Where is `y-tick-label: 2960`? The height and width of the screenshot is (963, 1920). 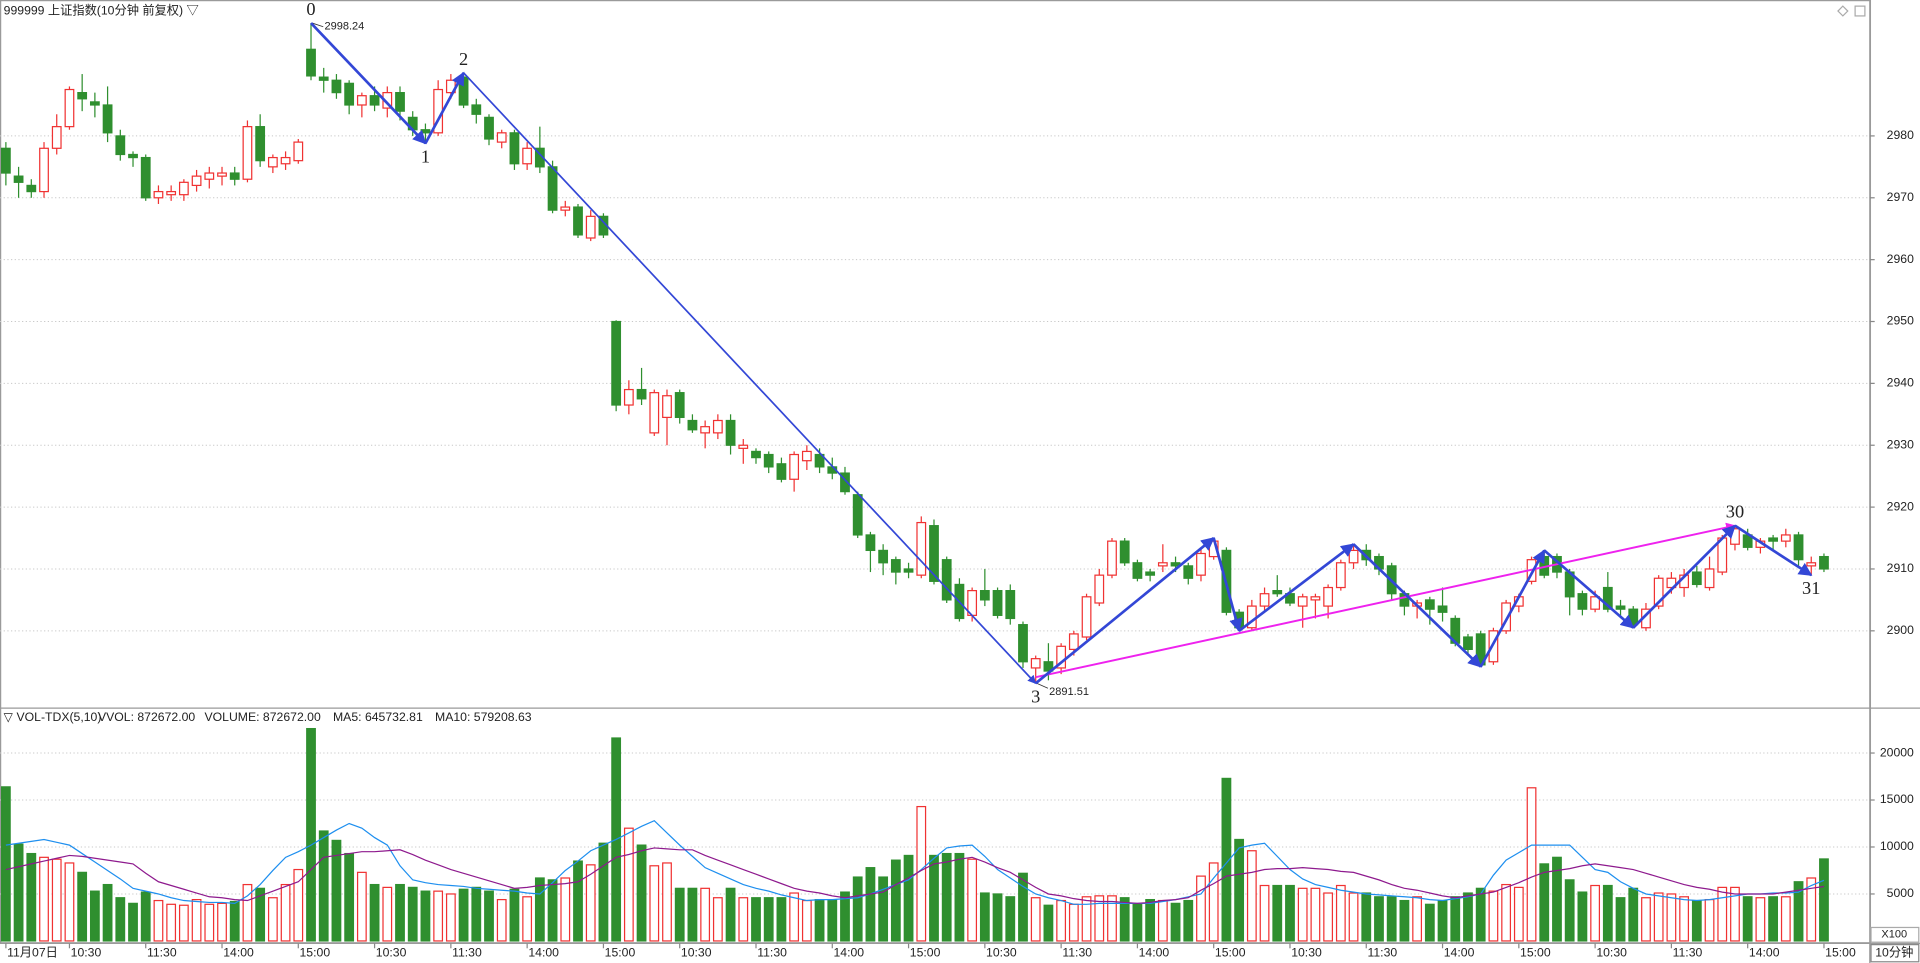
y-tick-label: 2960 is located at coordinates (1900, 259).